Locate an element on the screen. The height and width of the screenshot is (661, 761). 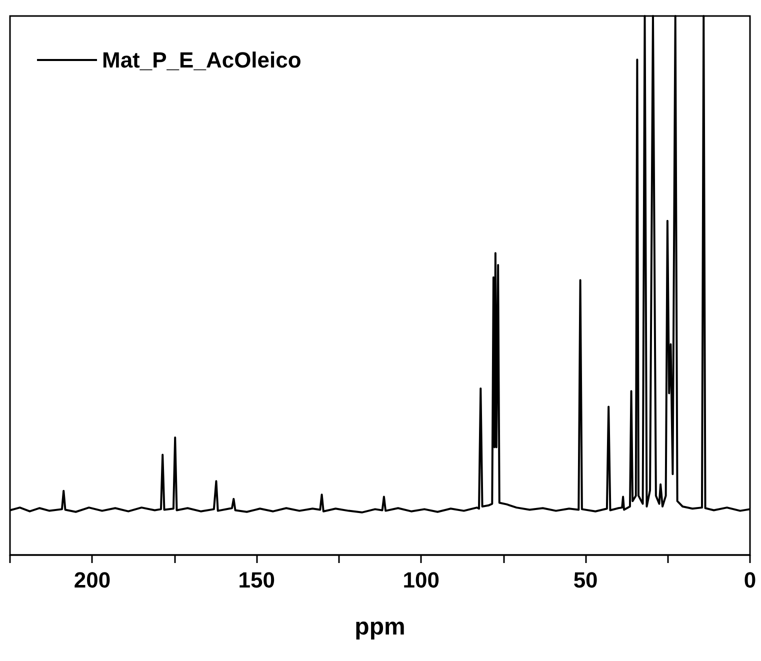
x-tick-label: 100 is located at coordinates (421, 580).